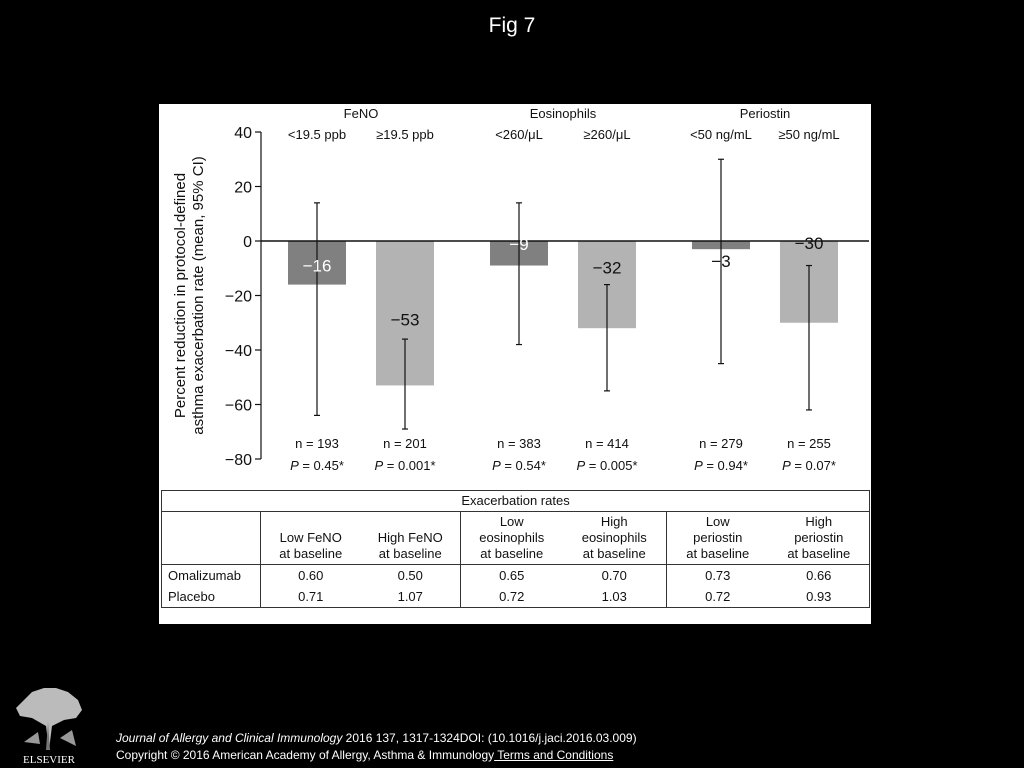 This screenshot has width=1024, height=768. What do you see at coordinates (317, 465) in the screenshot?
I see `p-value-label: P = 0.45*` at bounding box center [317, 465].